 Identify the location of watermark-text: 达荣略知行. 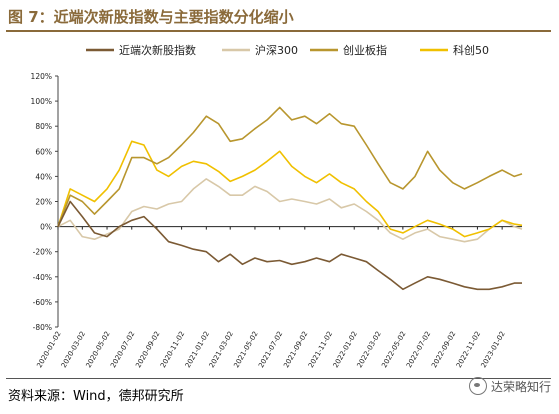
(520, 386).